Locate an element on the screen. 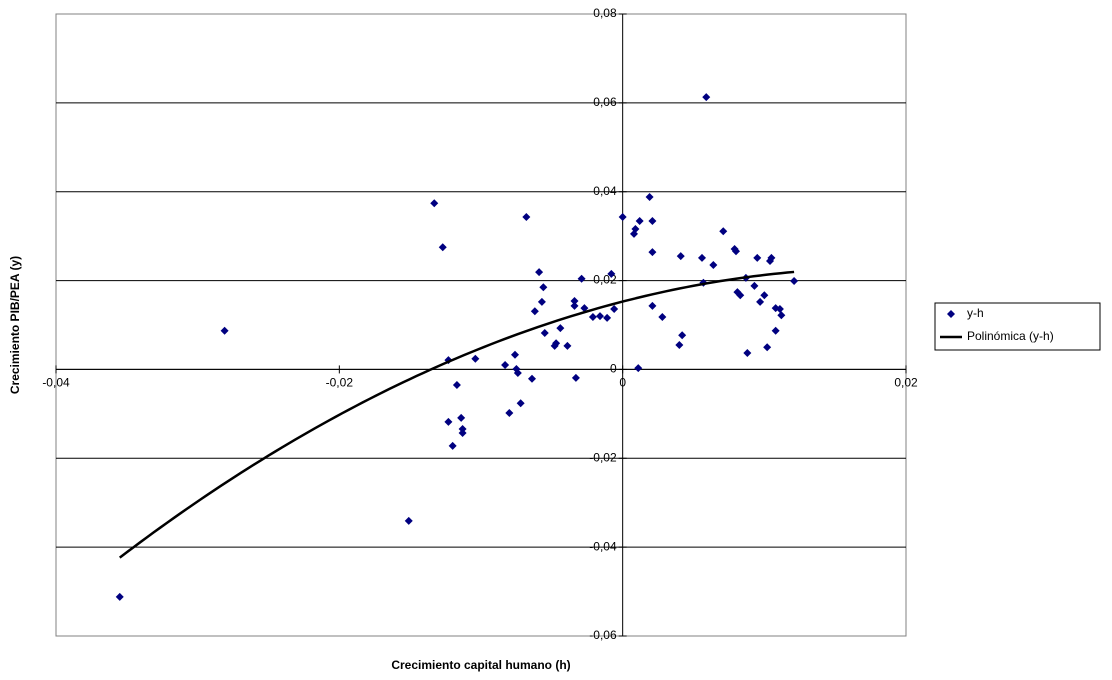 The height and width of the screenshot is (680, 1112). legend-box is located at coordinates (1017, 326).